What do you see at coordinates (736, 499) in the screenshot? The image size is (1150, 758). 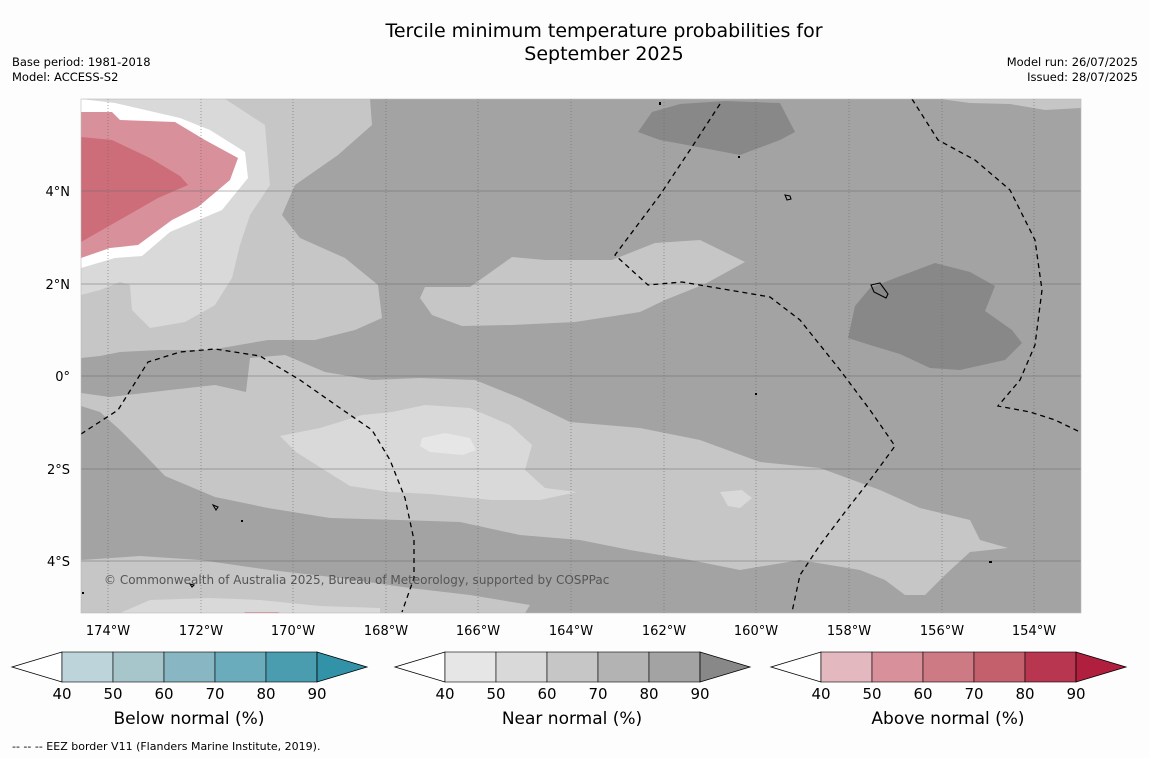 I see `near-normal-50-patch-east` at bounding box center [736, 499].